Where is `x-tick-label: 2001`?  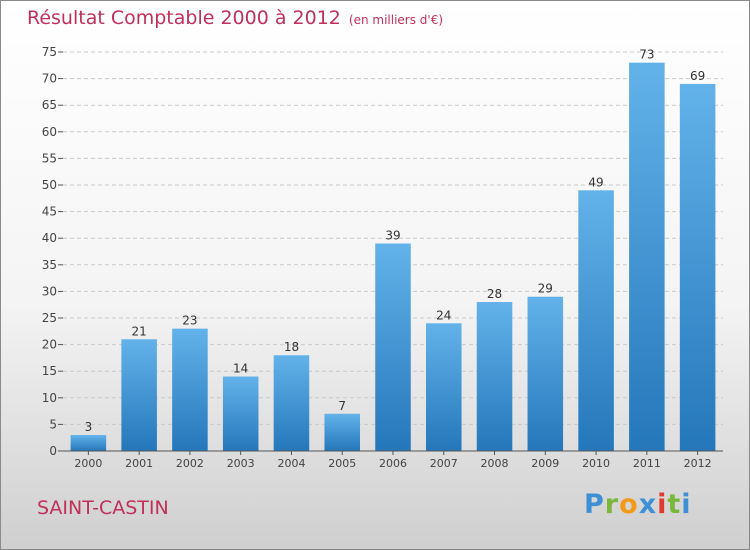 x-tick-label: 2001 is located at coordinates (139, 463).